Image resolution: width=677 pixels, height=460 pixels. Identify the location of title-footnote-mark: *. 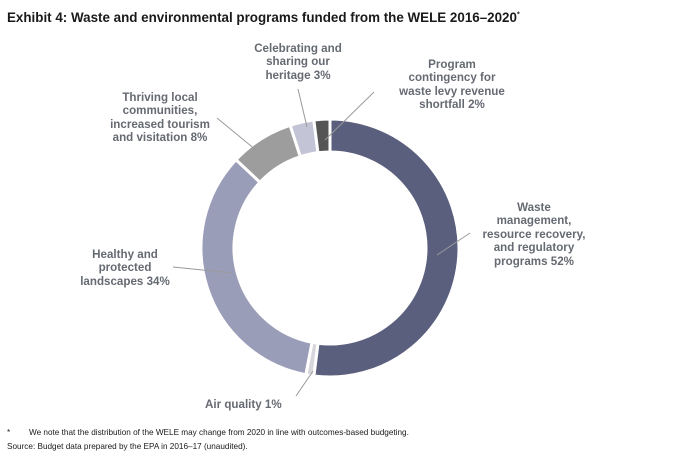
(518, 15).